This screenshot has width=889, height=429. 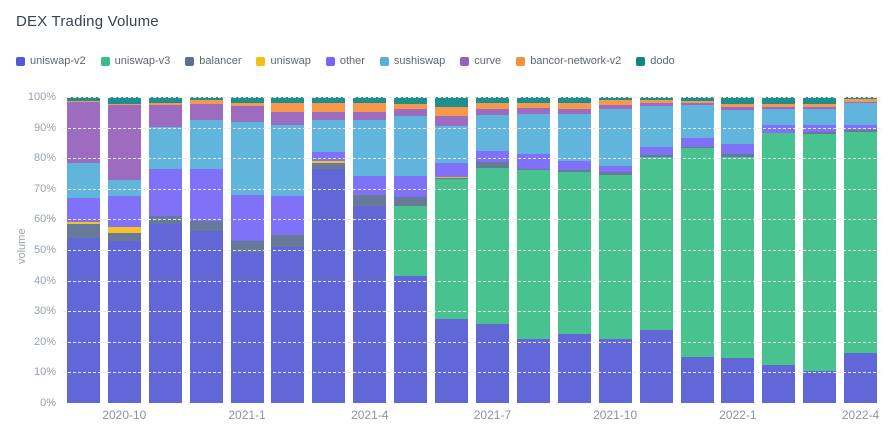 What do you see at coordinates (135, 61) in the screenshot?
I see `legend-item-uniswap-v3: uniswap-v3` at bounding box center [135, 61].